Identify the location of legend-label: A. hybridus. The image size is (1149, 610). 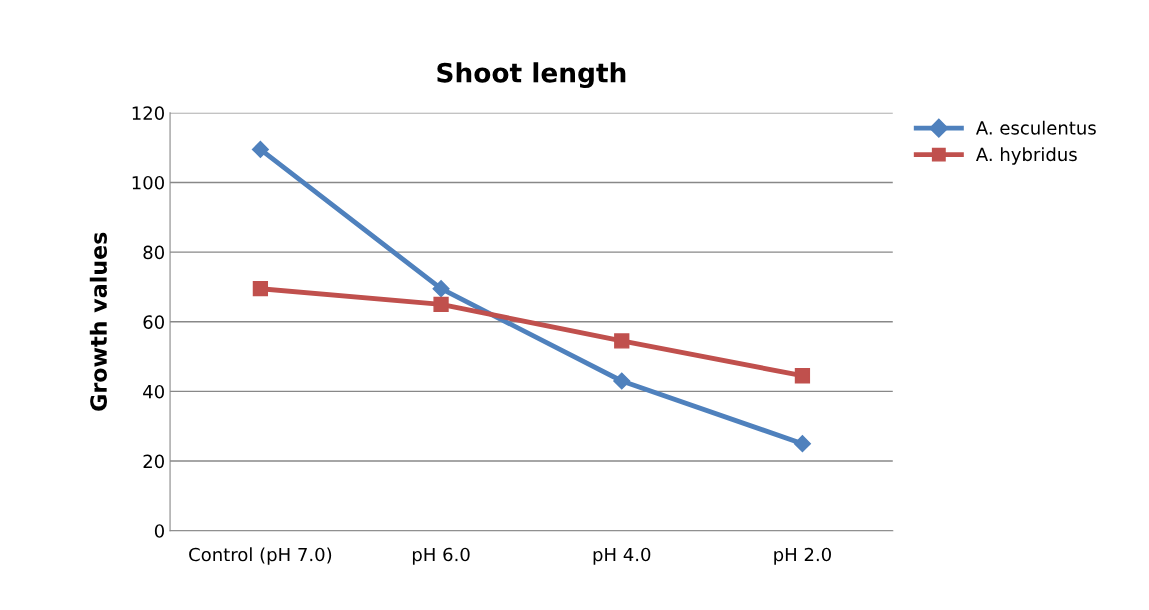
(1026, 156).